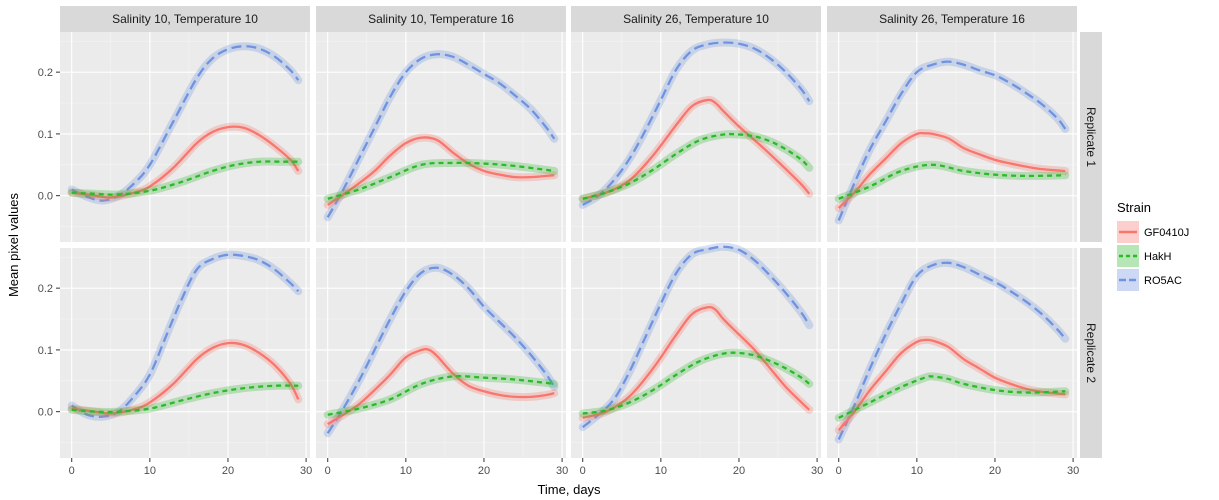 The height and width of the screenshot is (500, 1219). I want to click on legend-item-hakh: HakH, so click(1144, 256).